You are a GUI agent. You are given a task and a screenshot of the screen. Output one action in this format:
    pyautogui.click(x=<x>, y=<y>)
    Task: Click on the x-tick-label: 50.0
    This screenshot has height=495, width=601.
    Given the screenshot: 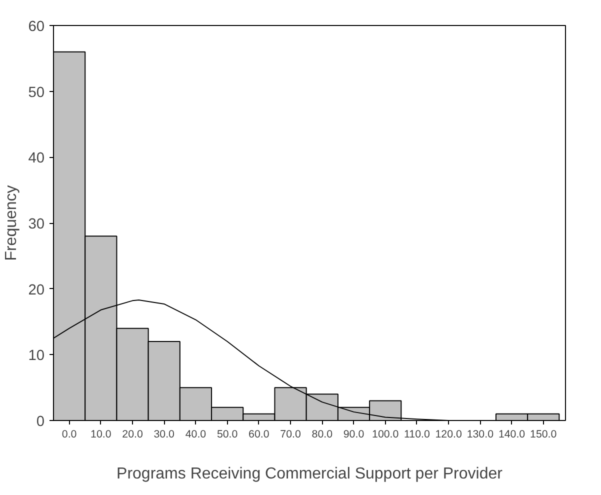 What is the action you would take?
    pyautogui.click(x=227, y=434)
    